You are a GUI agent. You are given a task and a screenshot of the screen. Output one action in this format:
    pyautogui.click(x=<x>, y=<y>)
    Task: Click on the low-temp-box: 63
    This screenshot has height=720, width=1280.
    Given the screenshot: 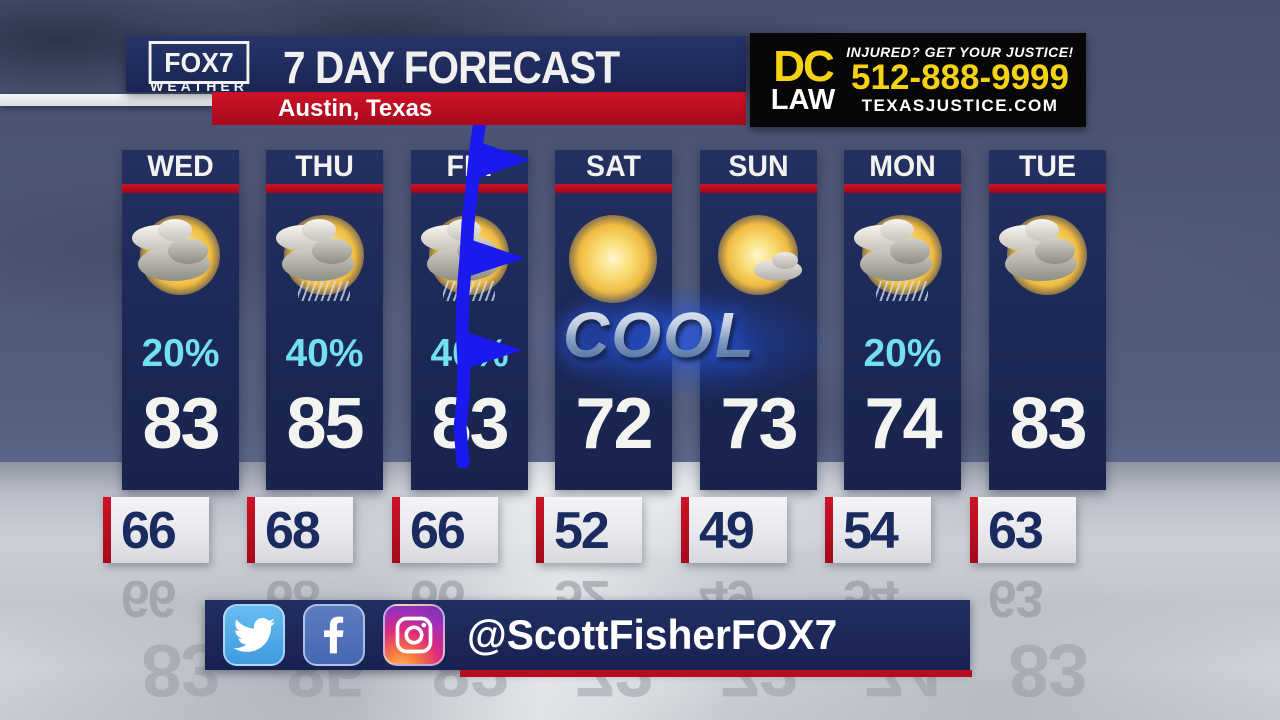 What is the action you would take?
    pyautogui.click(x=1023, y=530)
    